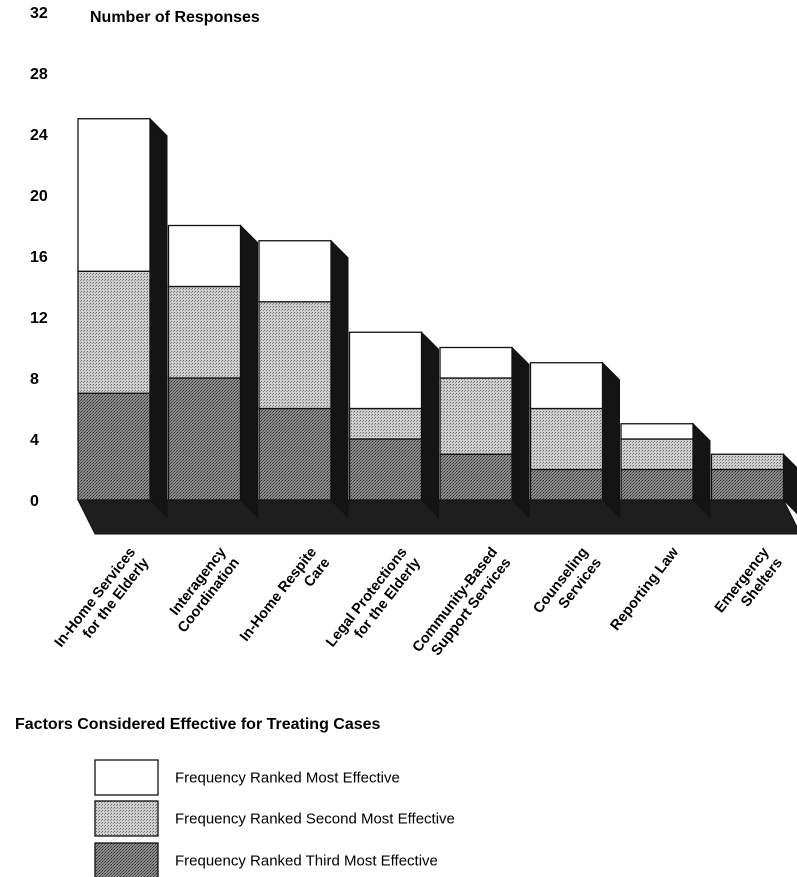 The width and height of the screenshot is (797, 877). Describe the element at coordinates (39, 74) in the screenshot. I see `y-tick-label: 28` at that location.